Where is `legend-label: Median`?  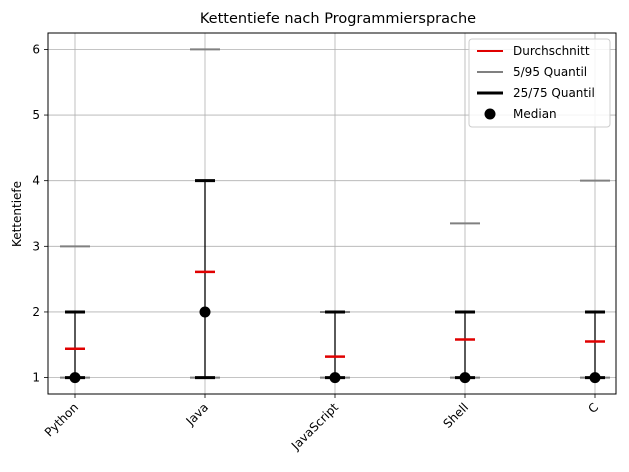
legend-label: Median is located at coordinates (535, 114).